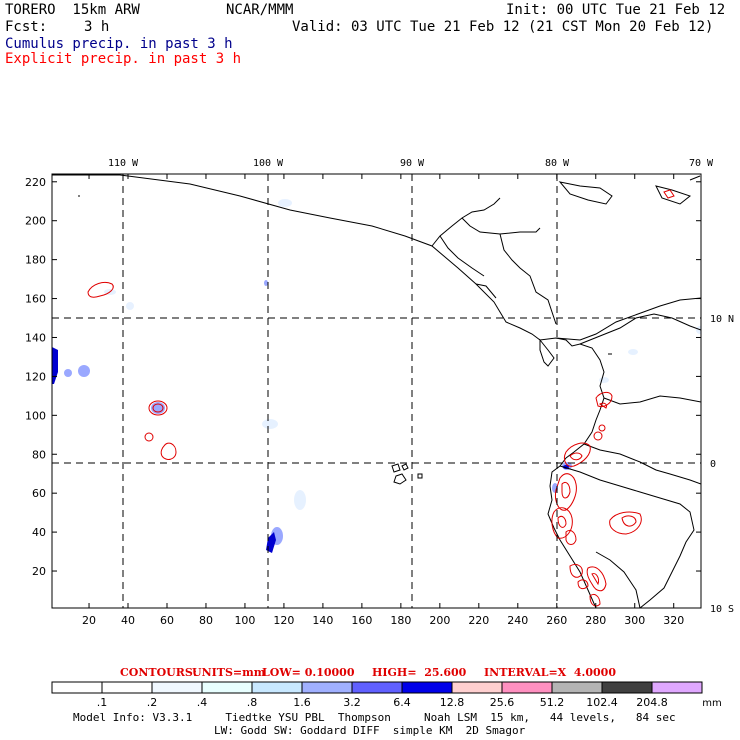 The width and height of the screenshot is (740, 740). What do you see at coordinates (713, 464) in the screenshot?
I see `latitude-label: 0` at bounding box center [713, 464].